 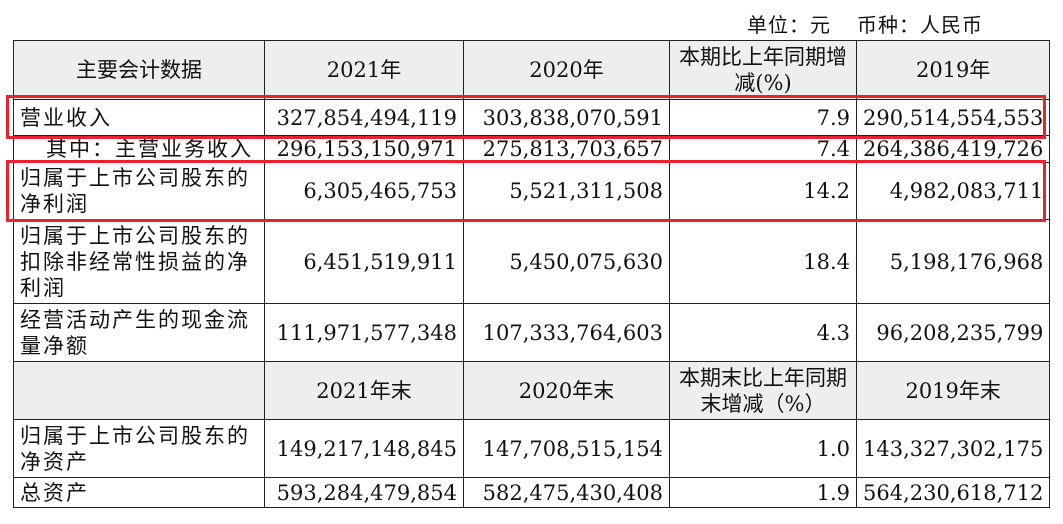 What do you see at coordinates (953, 390) in the screenshot?
I see `header-cell: 2019年末` at bounding box center [953, 390].